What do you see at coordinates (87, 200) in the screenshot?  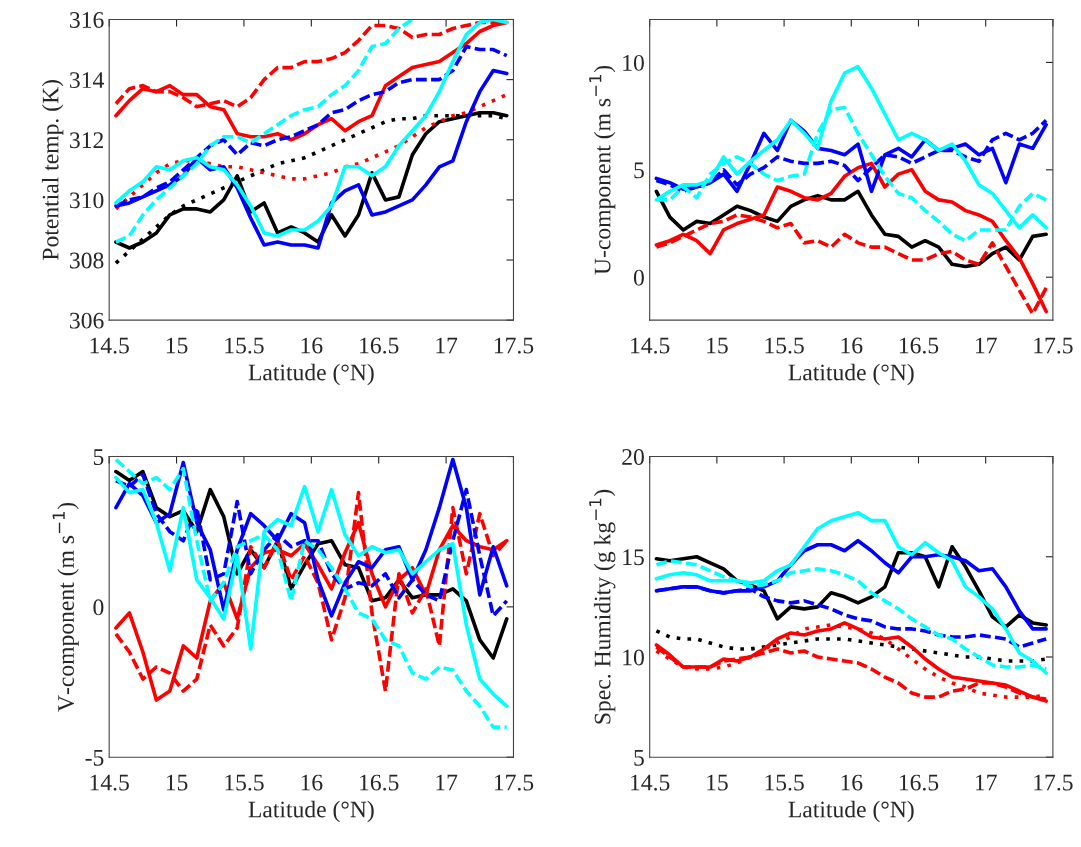 I see `y-tick-label: 310` at bounding box center [87, 200].